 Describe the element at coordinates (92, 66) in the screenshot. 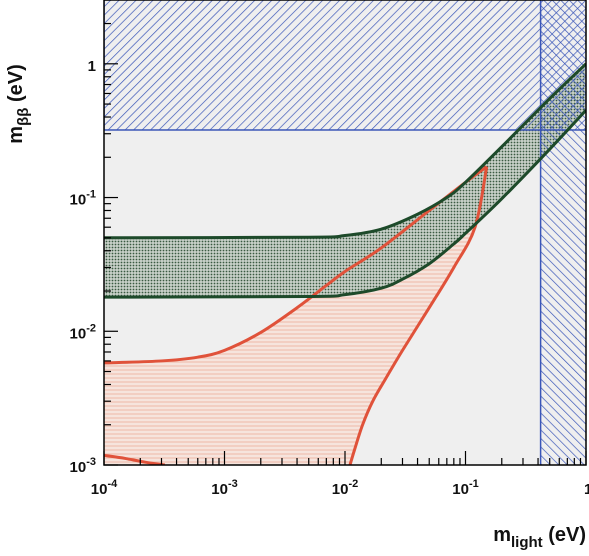

I see `y-tick-label: 1` at that location.